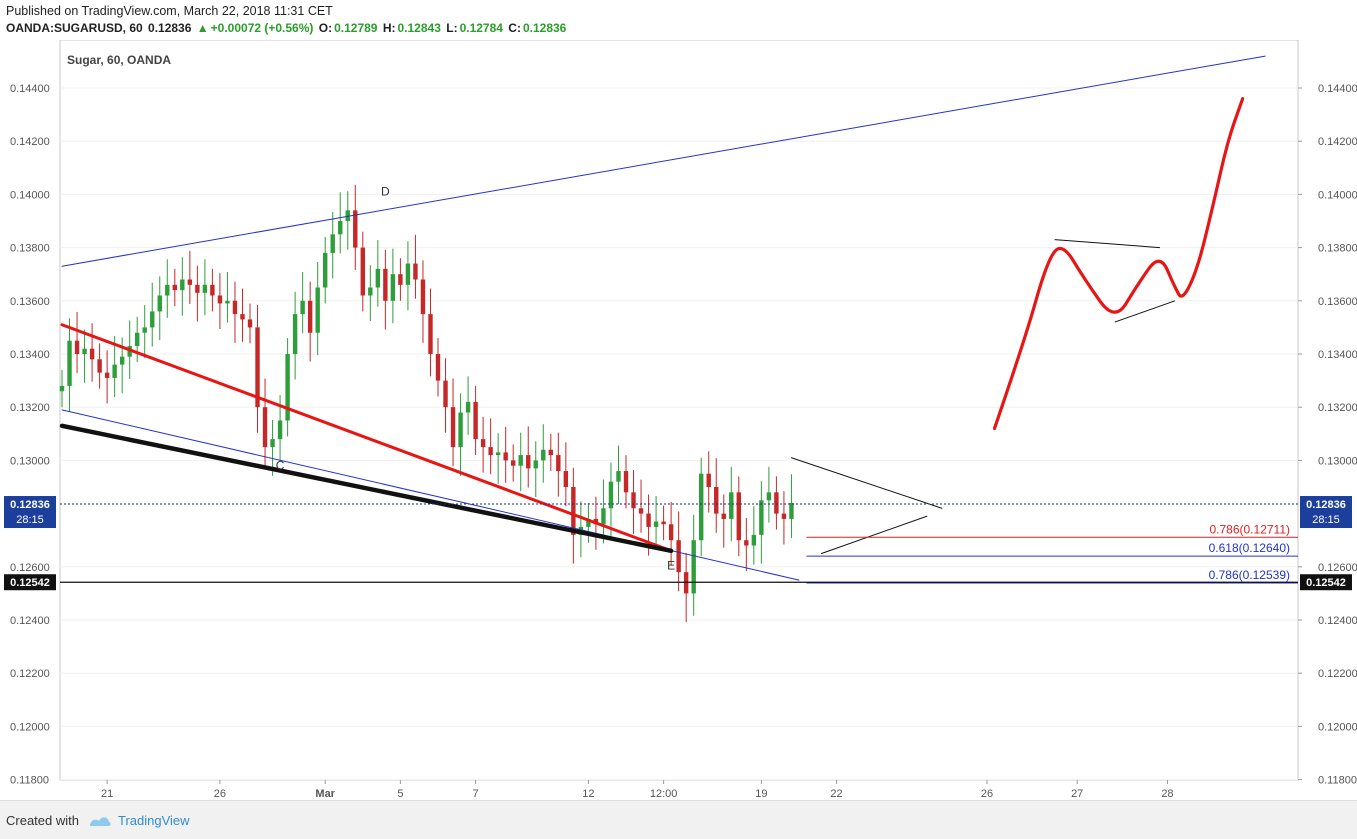  What do you see at coordinates (385, 192) in the screenshot?
I see `wave-label: D` at bounding box center [385, 192].